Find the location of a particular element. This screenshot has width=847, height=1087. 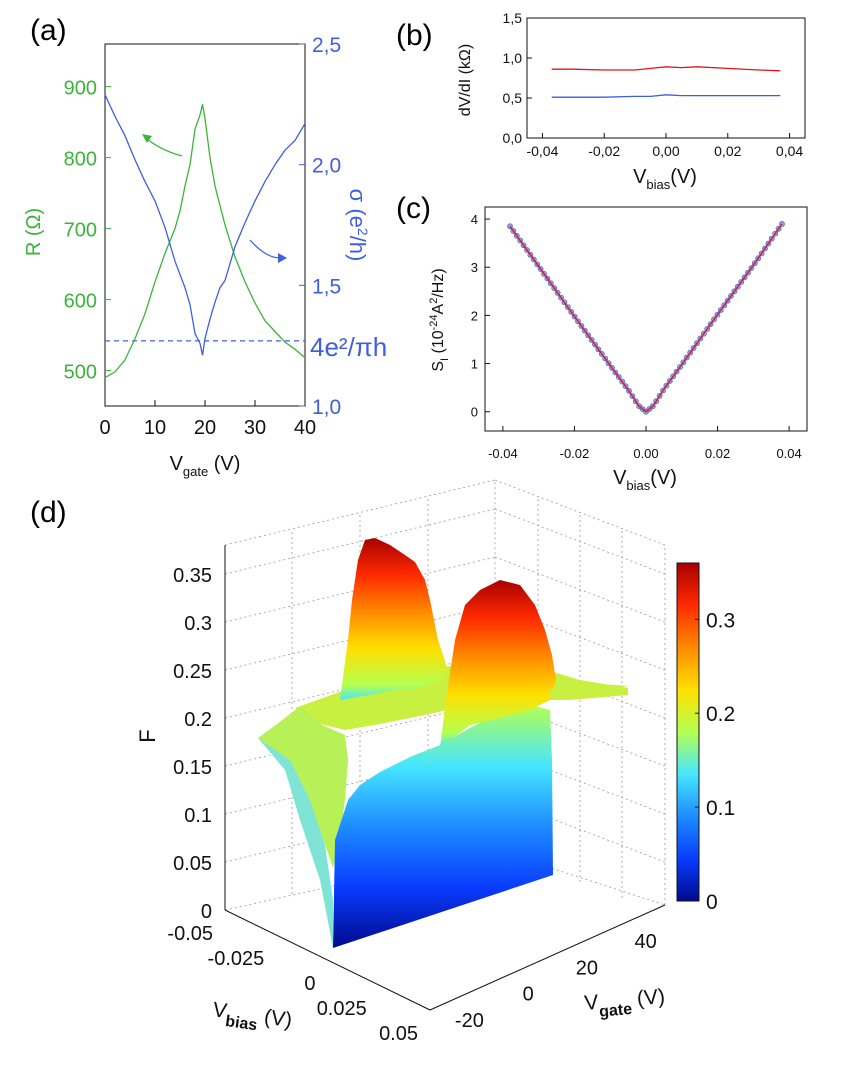

panel-a-dashed-label: 4e²/πh is located at coordinates (348, 347).